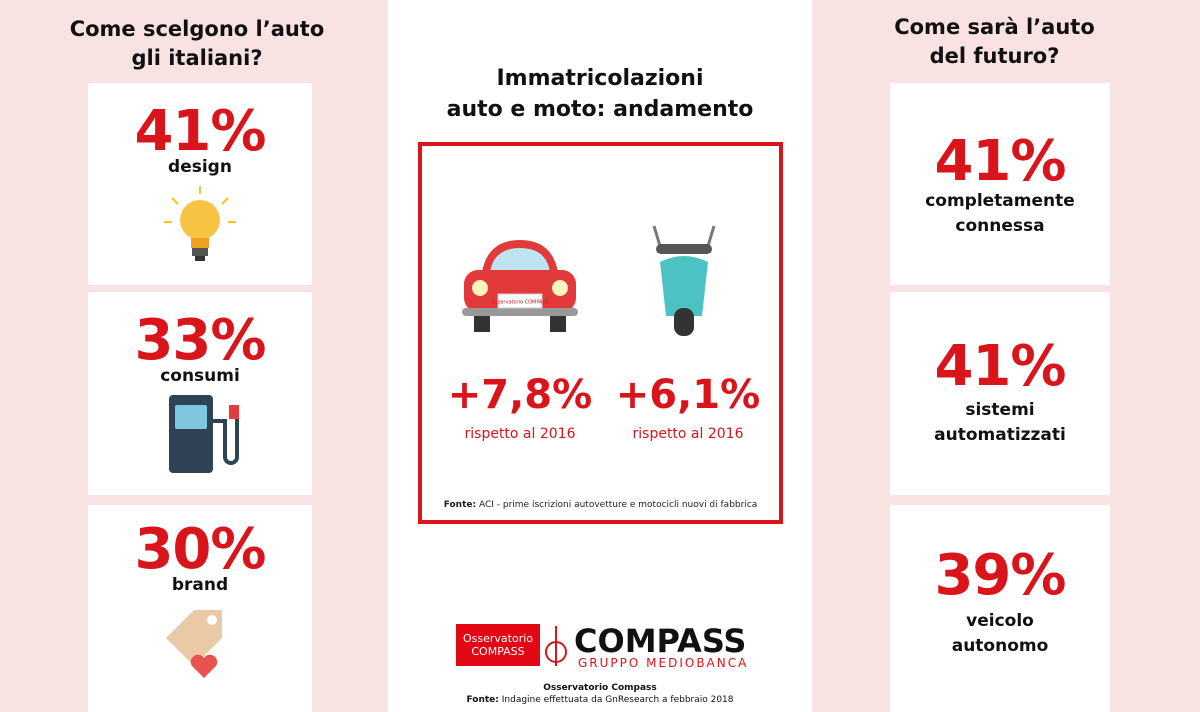 This screenshot has width=1200, height=712. What do you see at coordinates (556, 646) in the screenshot?
I see `logo-emblem` at bounding box center [556, 646].